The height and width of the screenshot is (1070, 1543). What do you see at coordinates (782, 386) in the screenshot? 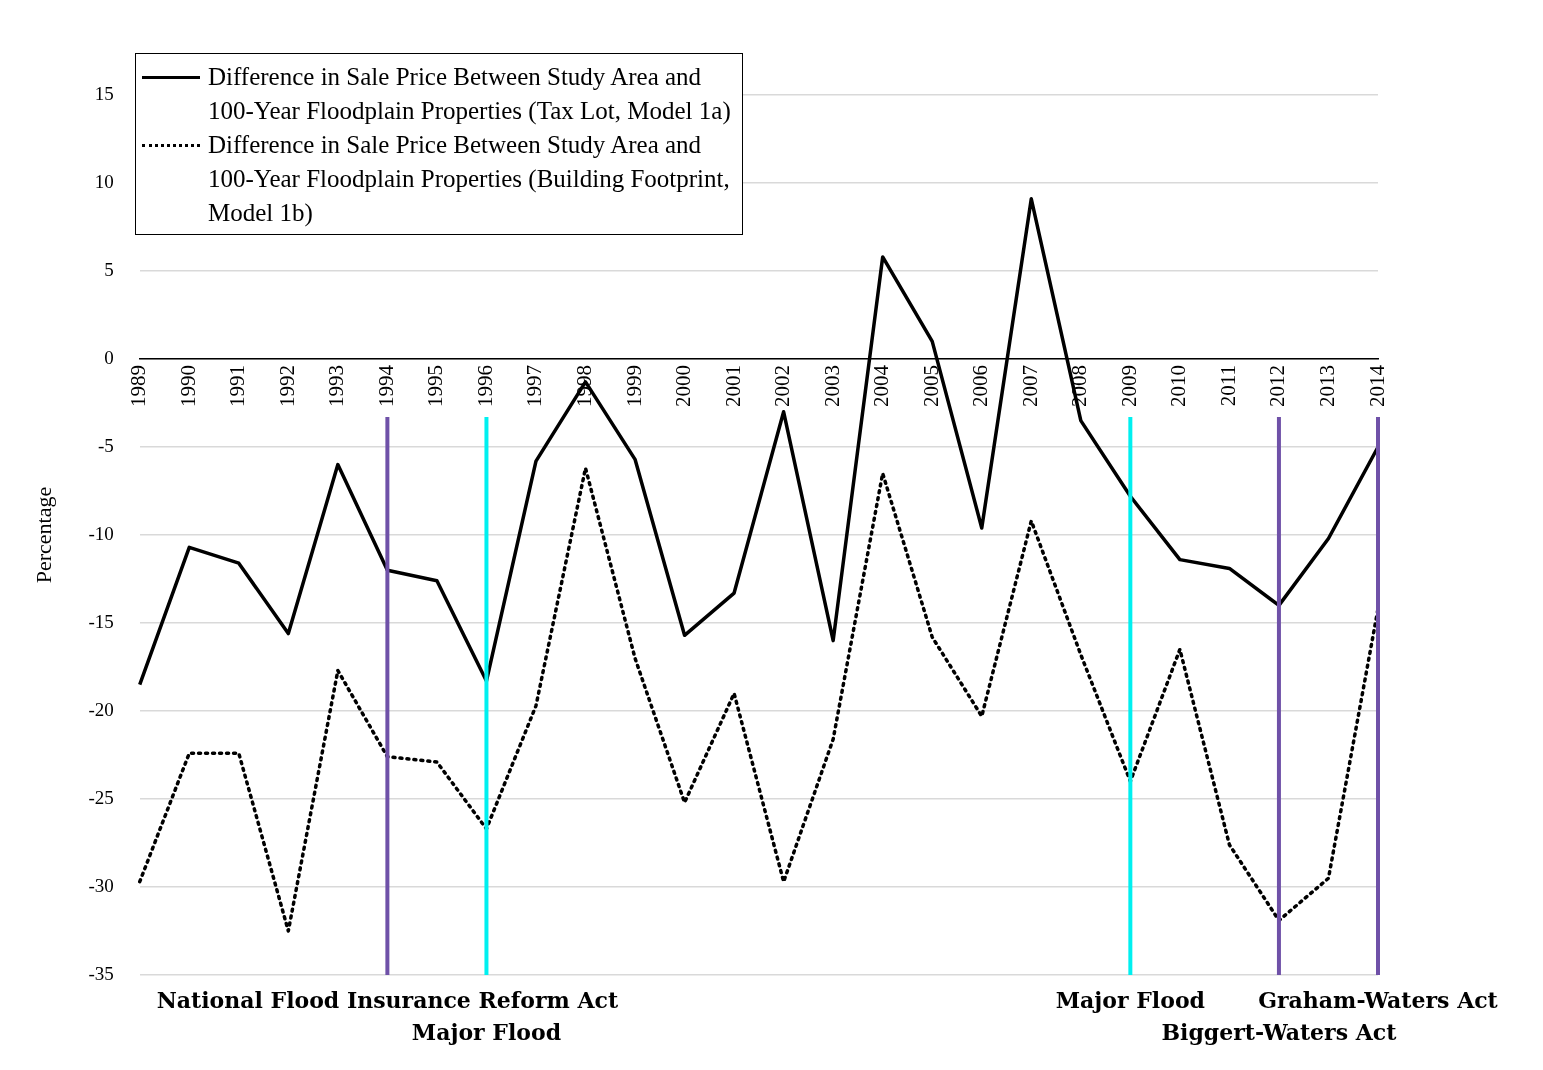
I see `x-tick-label: 2002` at bounding box center [782, 386].